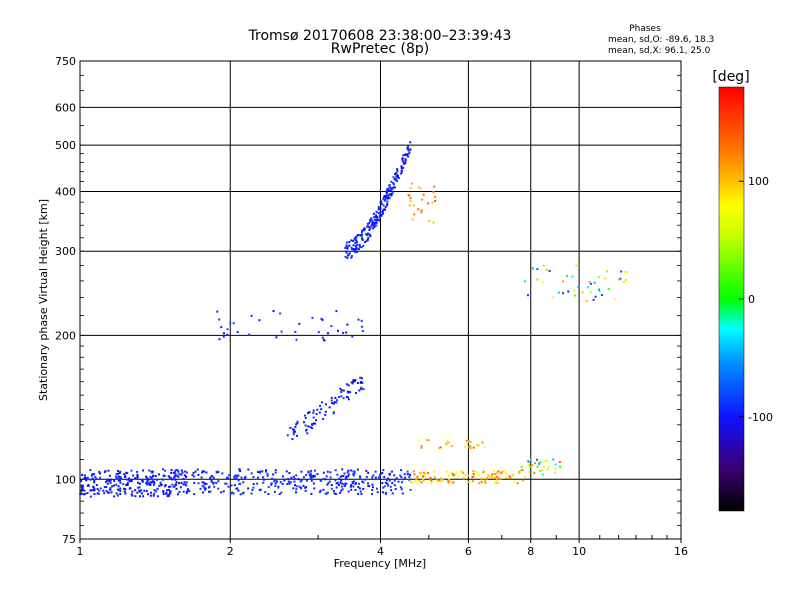 The image size is (800, 600). What do you see at coordinates (65, 191) in the screenshot?
I see `y-tick-label: 400` at bounding box center [65, 191].